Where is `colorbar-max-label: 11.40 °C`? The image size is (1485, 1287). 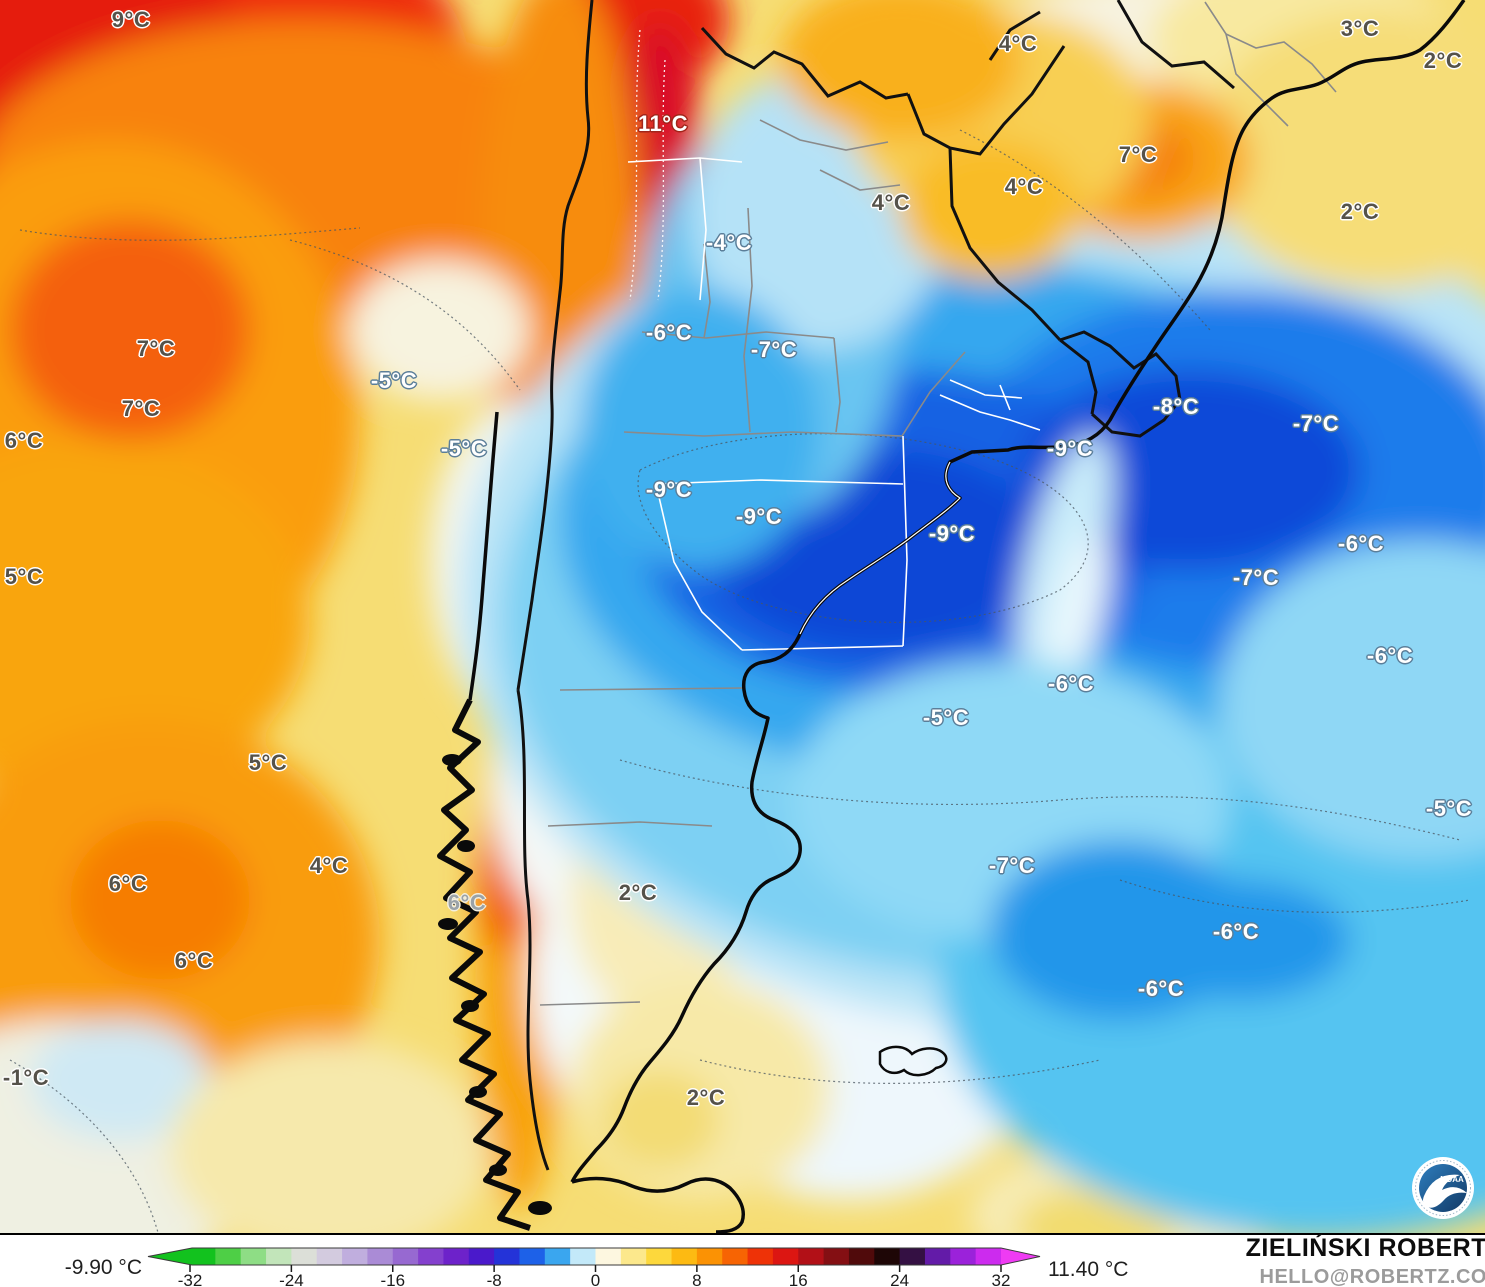
colorbar-max-label: 11.40 °C is located at coordinates (1088, 1269).